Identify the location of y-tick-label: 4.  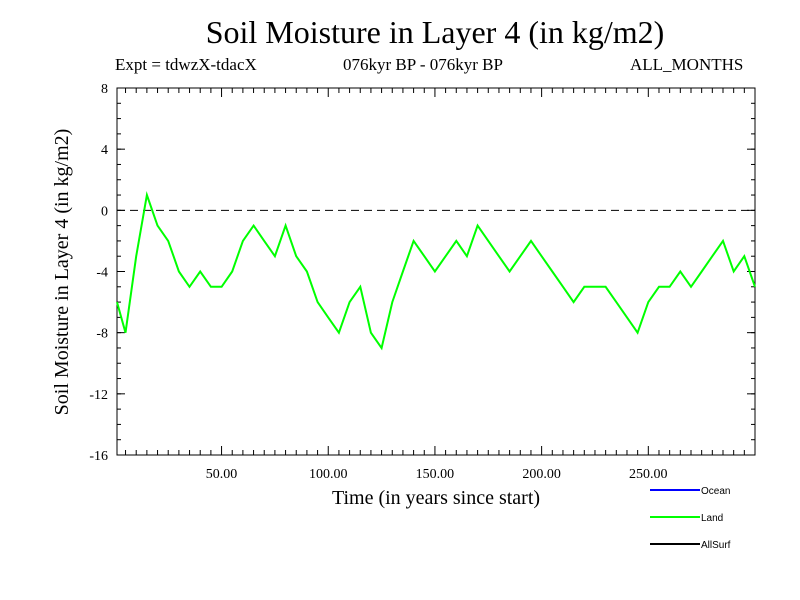
(104, 150).